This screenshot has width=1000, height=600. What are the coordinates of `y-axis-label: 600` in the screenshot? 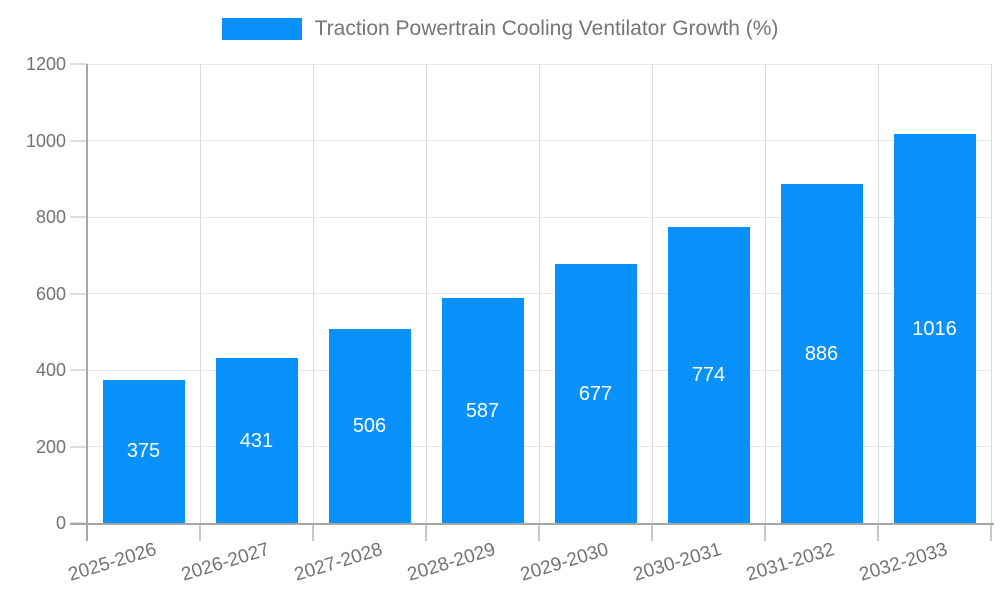 It's located at (50, 293).